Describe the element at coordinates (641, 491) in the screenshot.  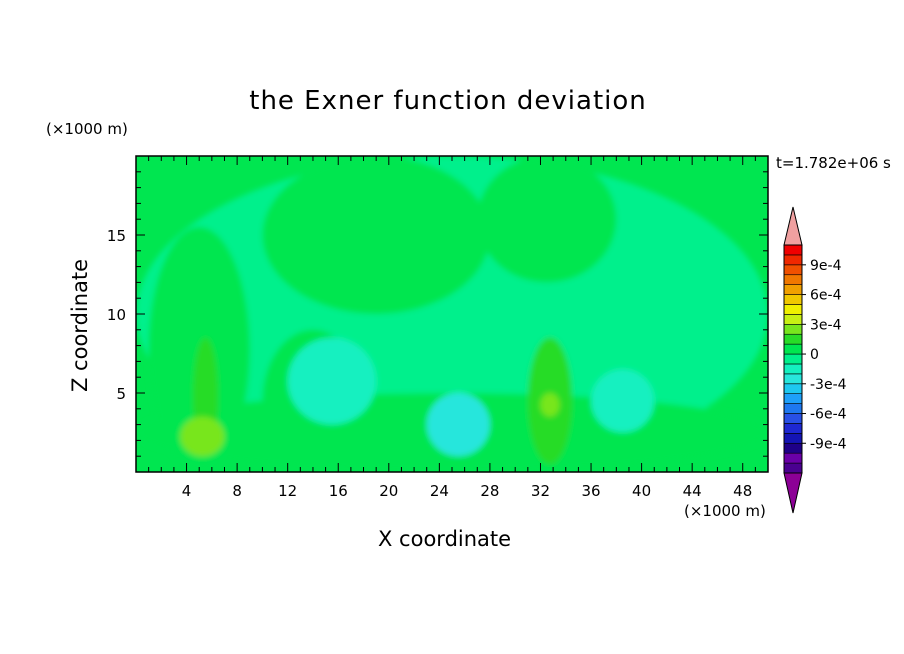
I see `x-tick-label: 40` at that location.